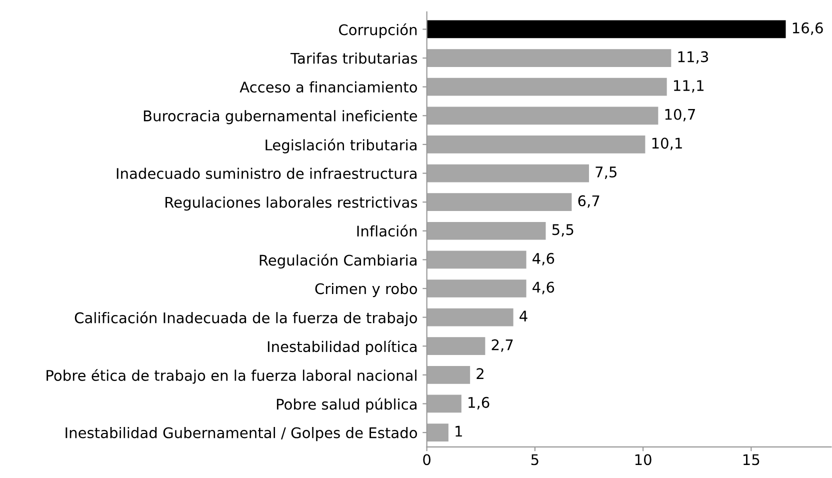 The height and width of the screenshot is (478, 832). I want to click on x-tick-label: 0, so click(426, 460).